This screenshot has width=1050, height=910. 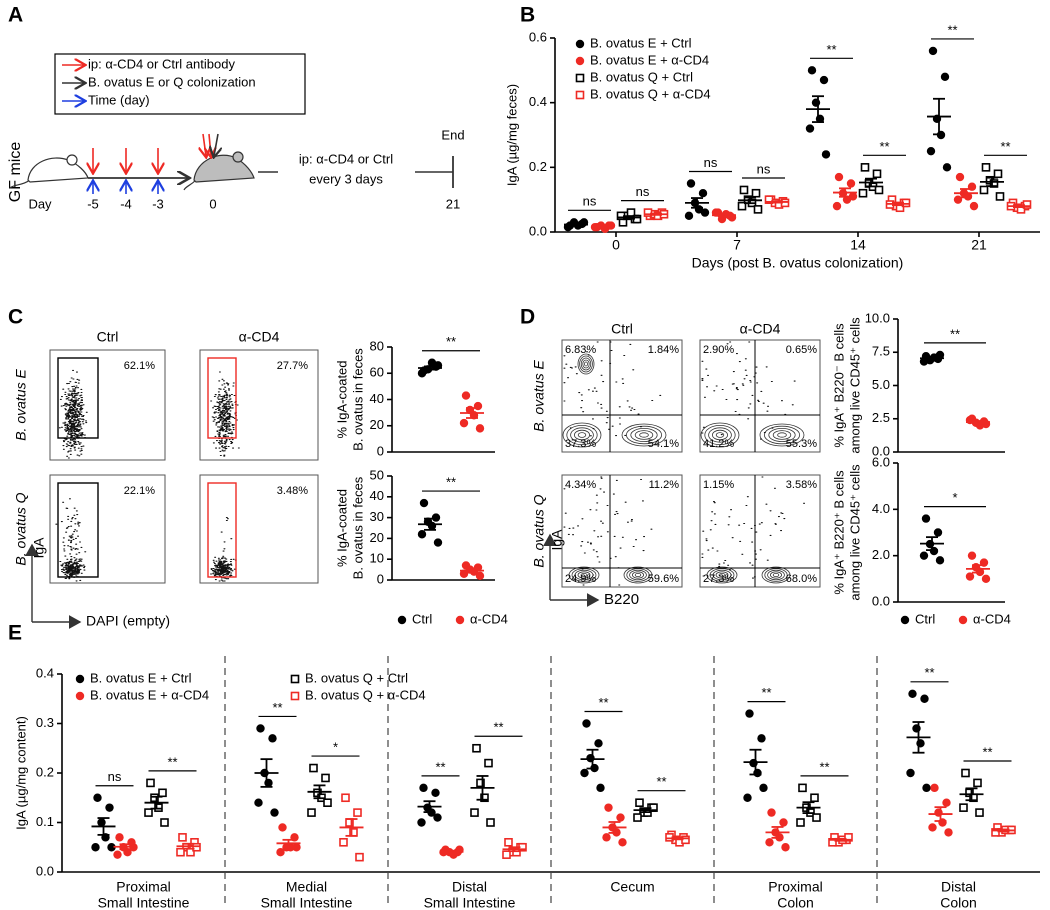 What do you see at coordinates (180, 84) in the screenshot?
I see `legend-box` at bounding box center [180, 84].